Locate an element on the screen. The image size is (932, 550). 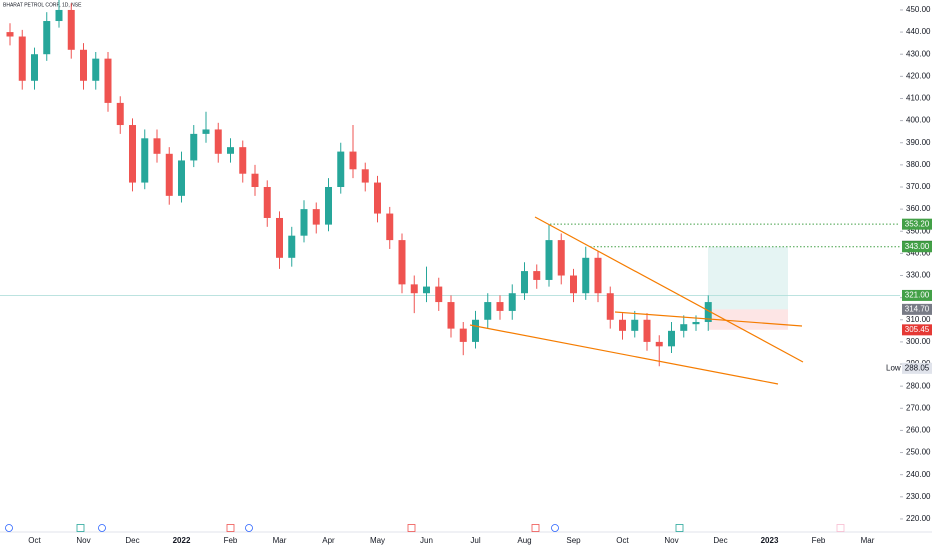
x-tick-label: Feb is located at coordinates (231, 540).